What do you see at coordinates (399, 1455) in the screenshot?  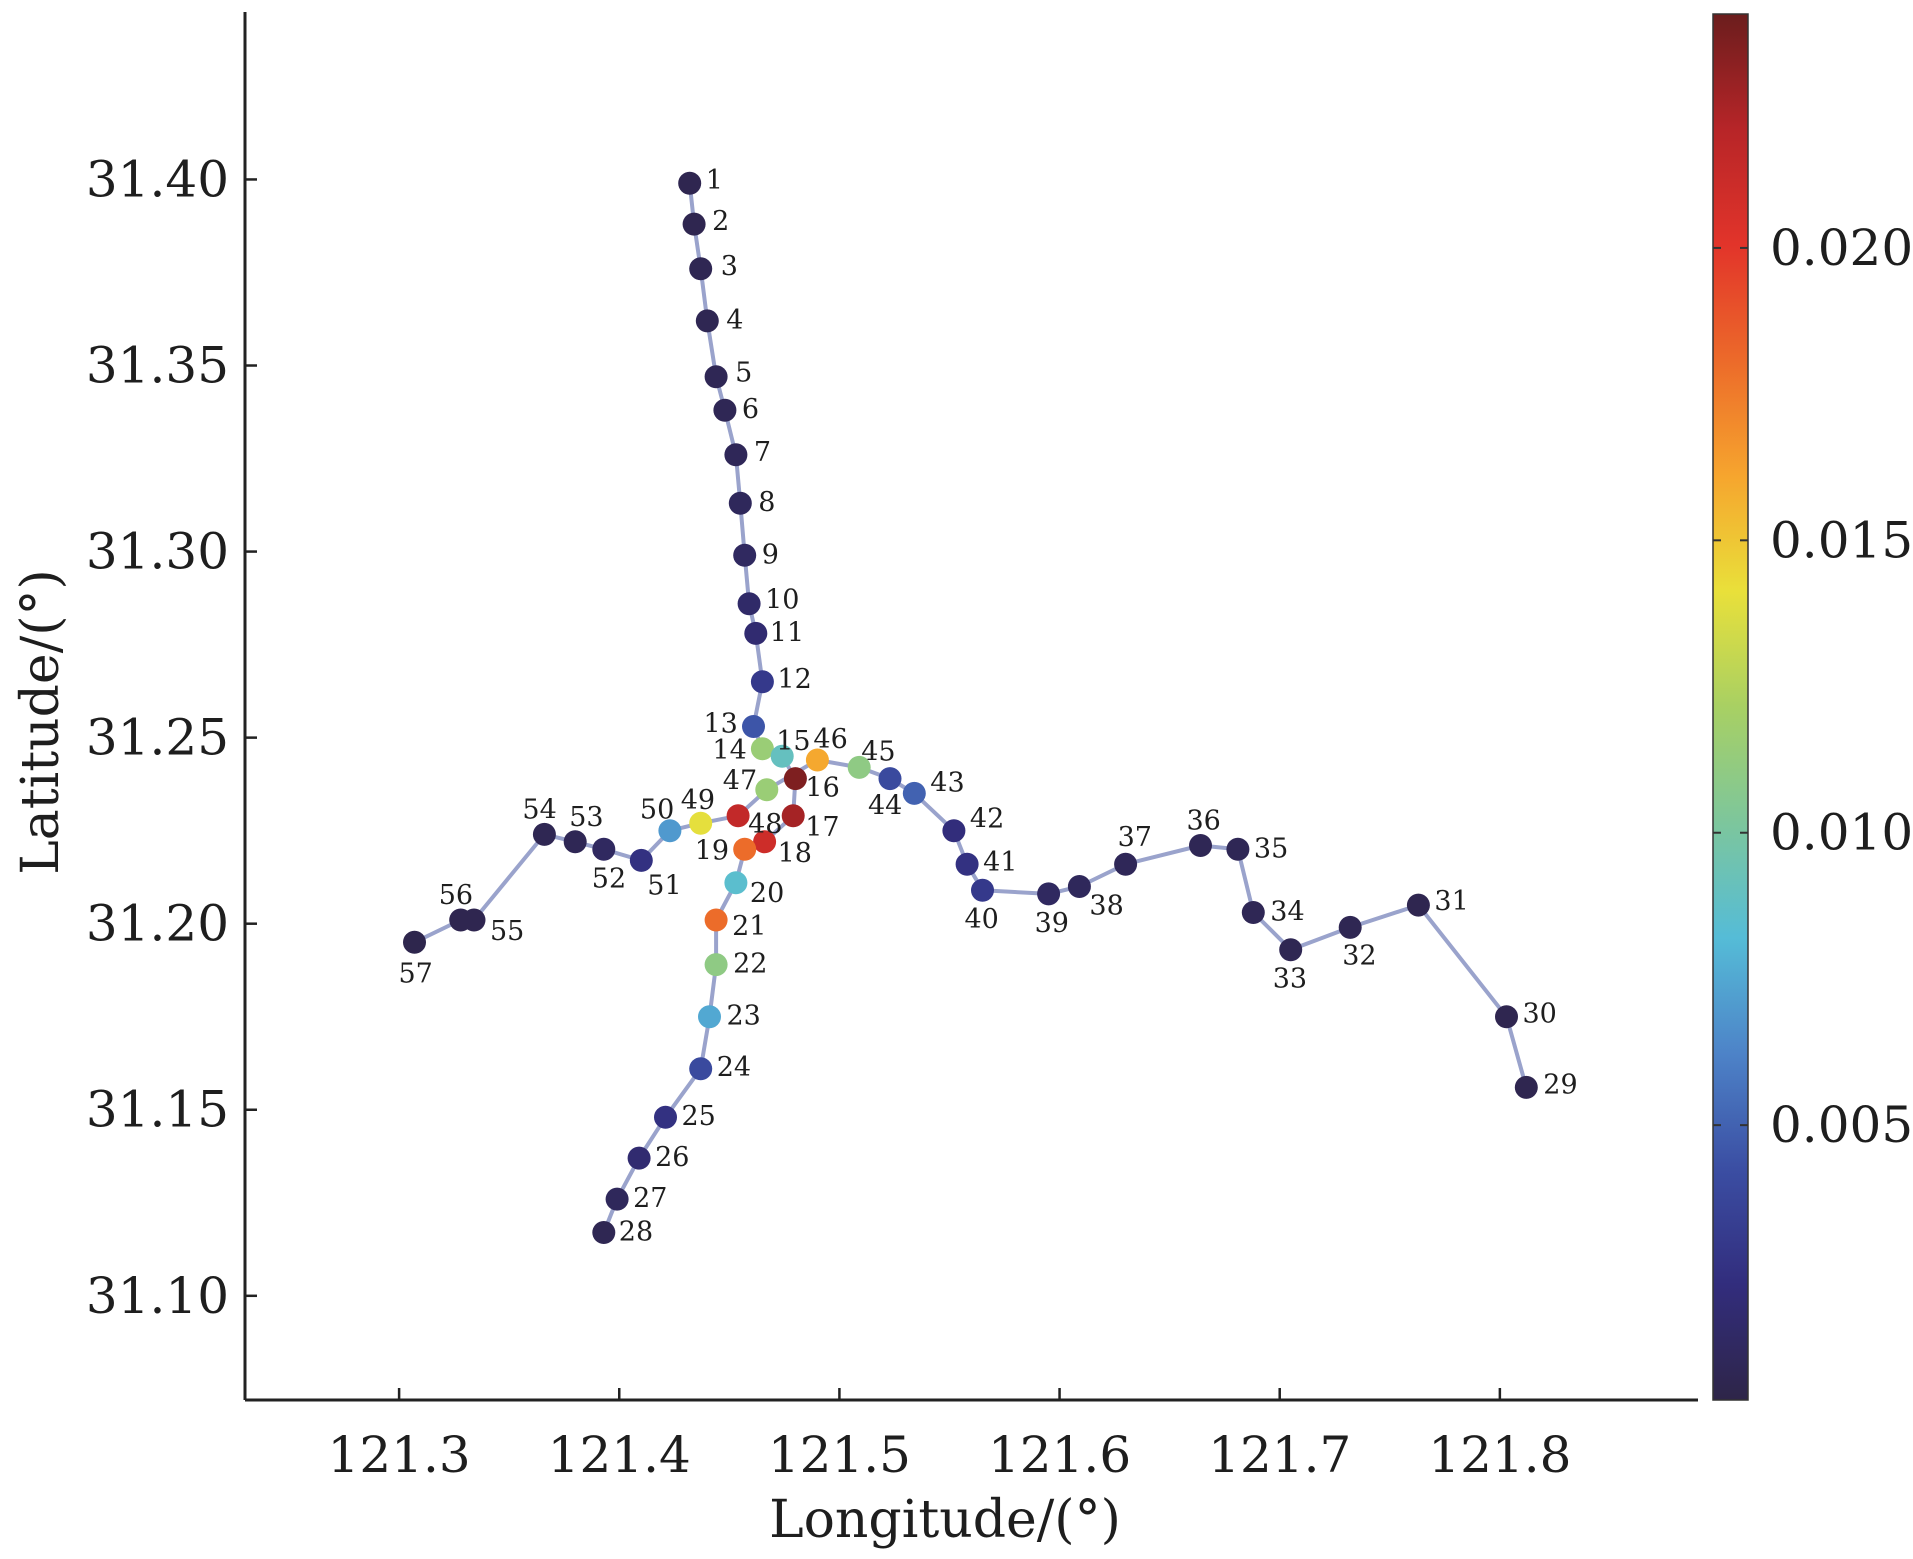 I see `x-tick-label: 121.3` at bounding box center [399, 1455].